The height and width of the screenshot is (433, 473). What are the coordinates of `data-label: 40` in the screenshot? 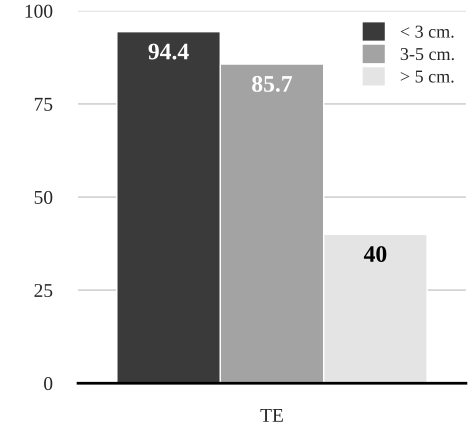 It's located at (375, 254).